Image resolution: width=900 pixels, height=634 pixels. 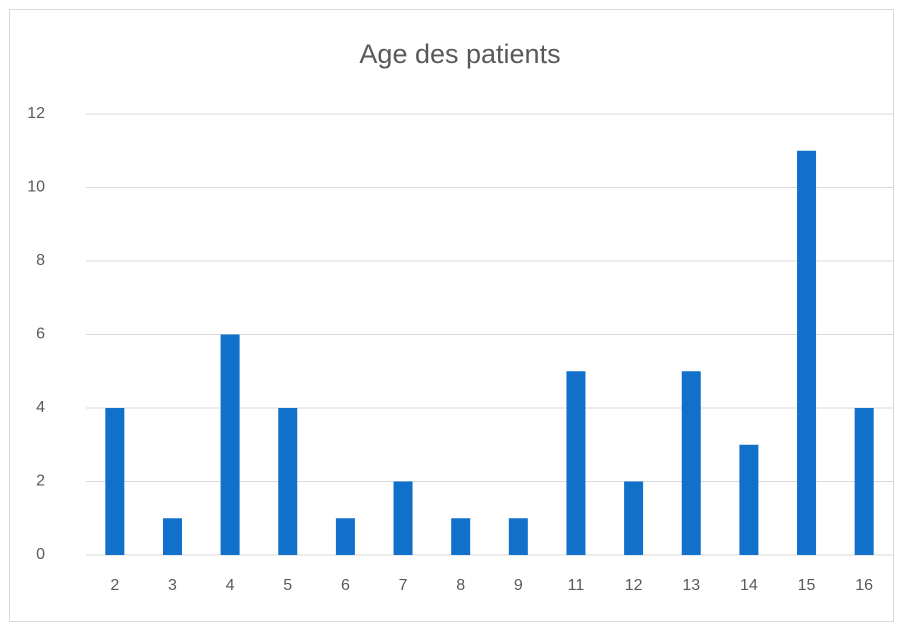 I want to click on x-tick-label: 13, so click(x=691, y=585).